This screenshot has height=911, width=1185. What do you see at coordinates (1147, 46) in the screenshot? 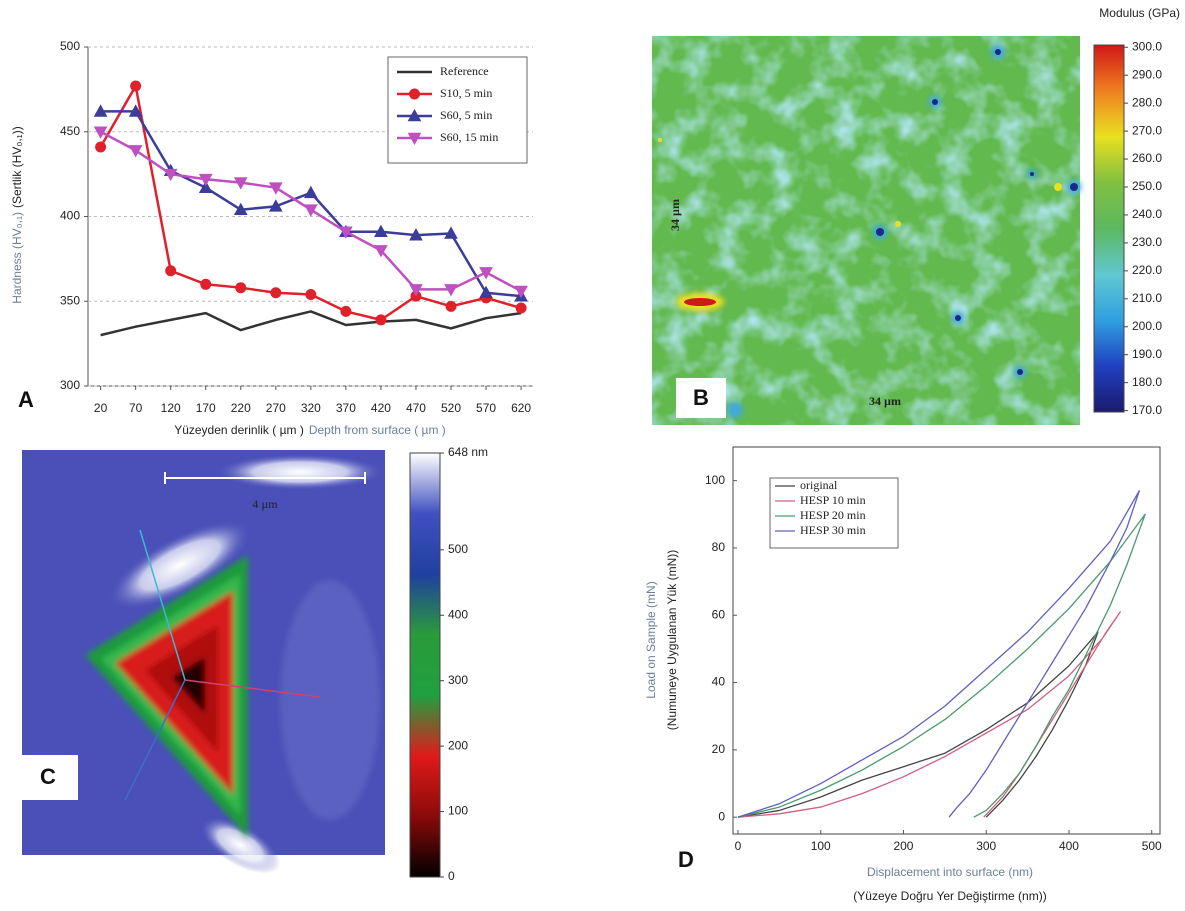
I see `colorbar-tick-label: 300.0` at bounding box center [1147, 46].